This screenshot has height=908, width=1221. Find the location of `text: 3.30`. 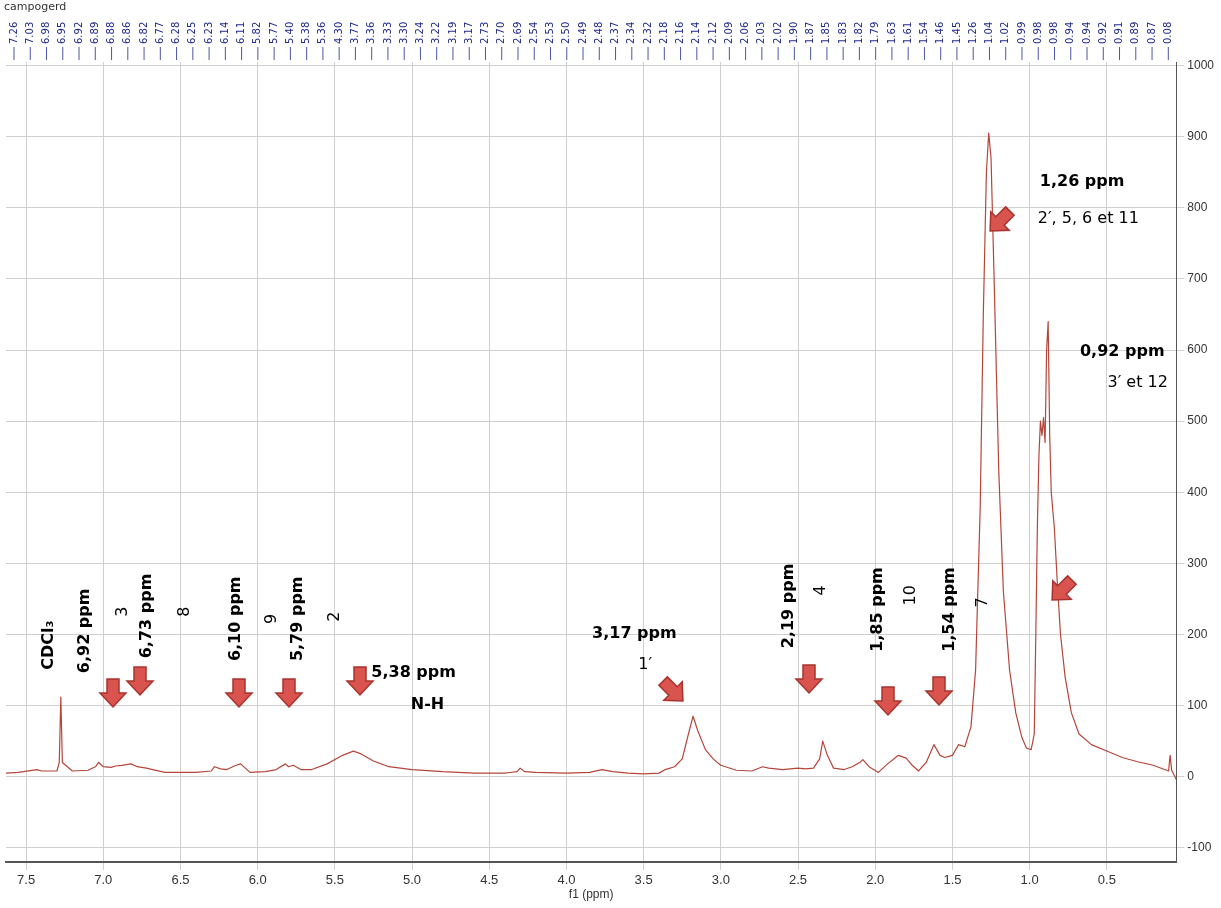

text: 3.30 is located at coordinates (403, 32).